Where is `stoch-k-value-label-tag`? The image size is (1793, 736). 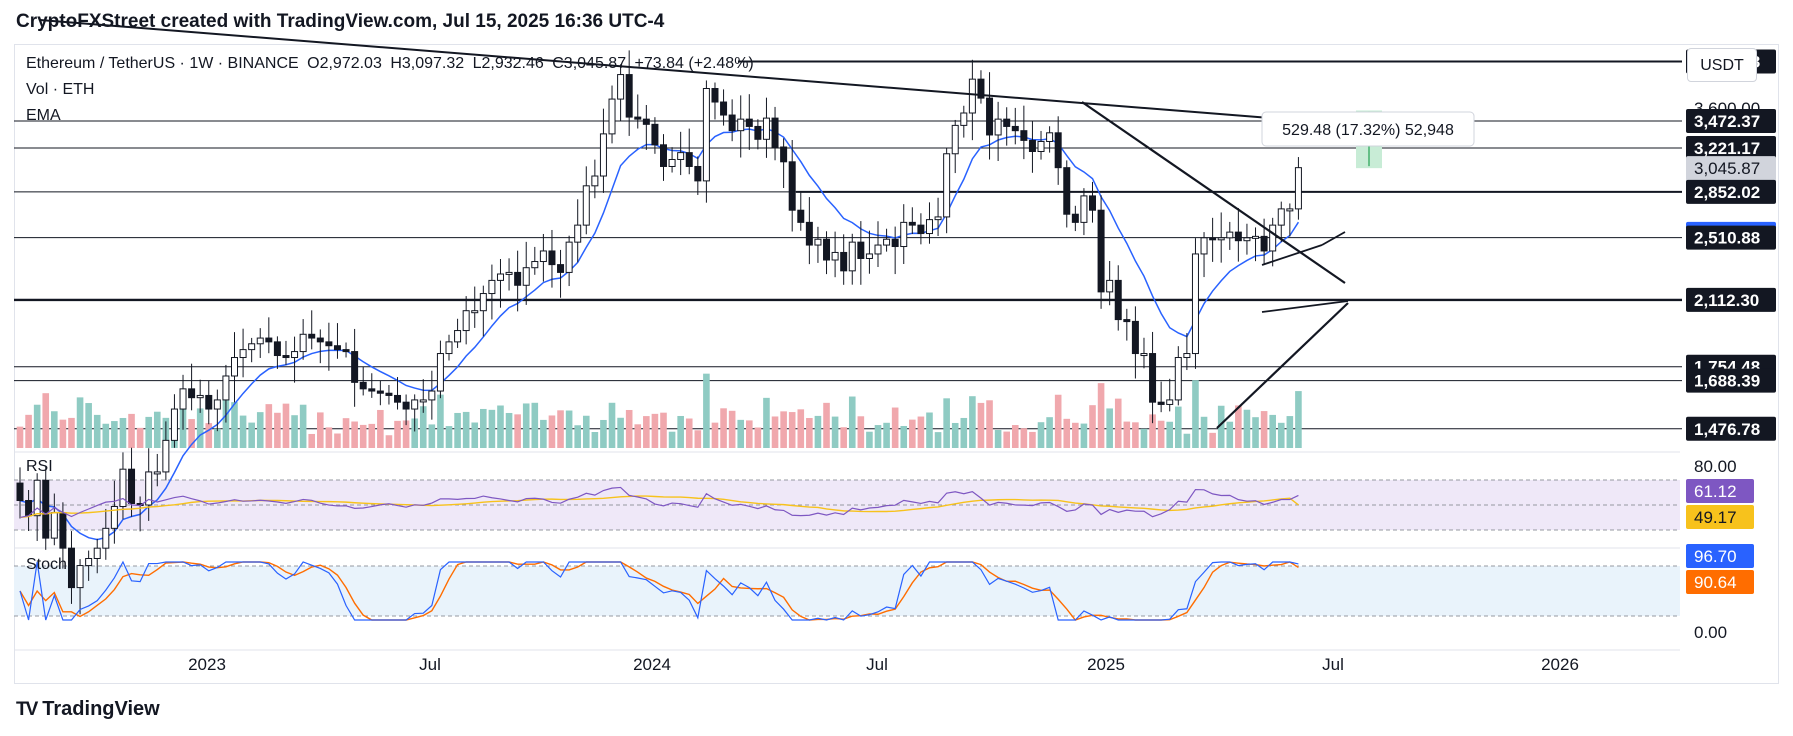 stoch-k-value-label-tag is located at coordinates (1720, 556).